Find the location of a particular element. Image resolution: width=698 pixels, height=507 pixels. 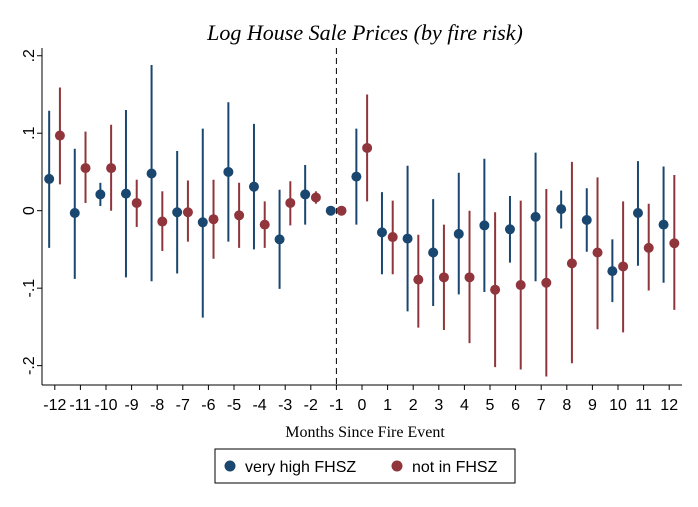

chart-title: Log House Sale Prices (by fire risk) is located at coordinates (364, 32).